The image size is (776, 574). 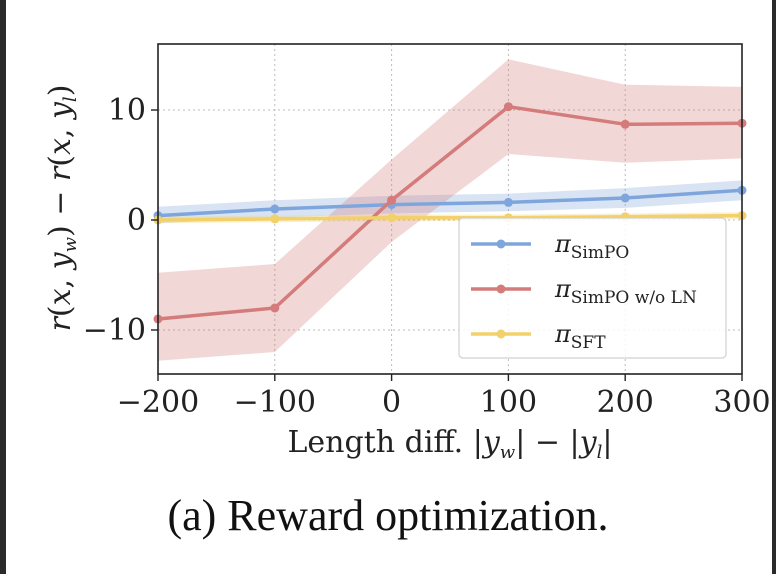 I want to click on window-frame-right, so click(x=774, y=287).